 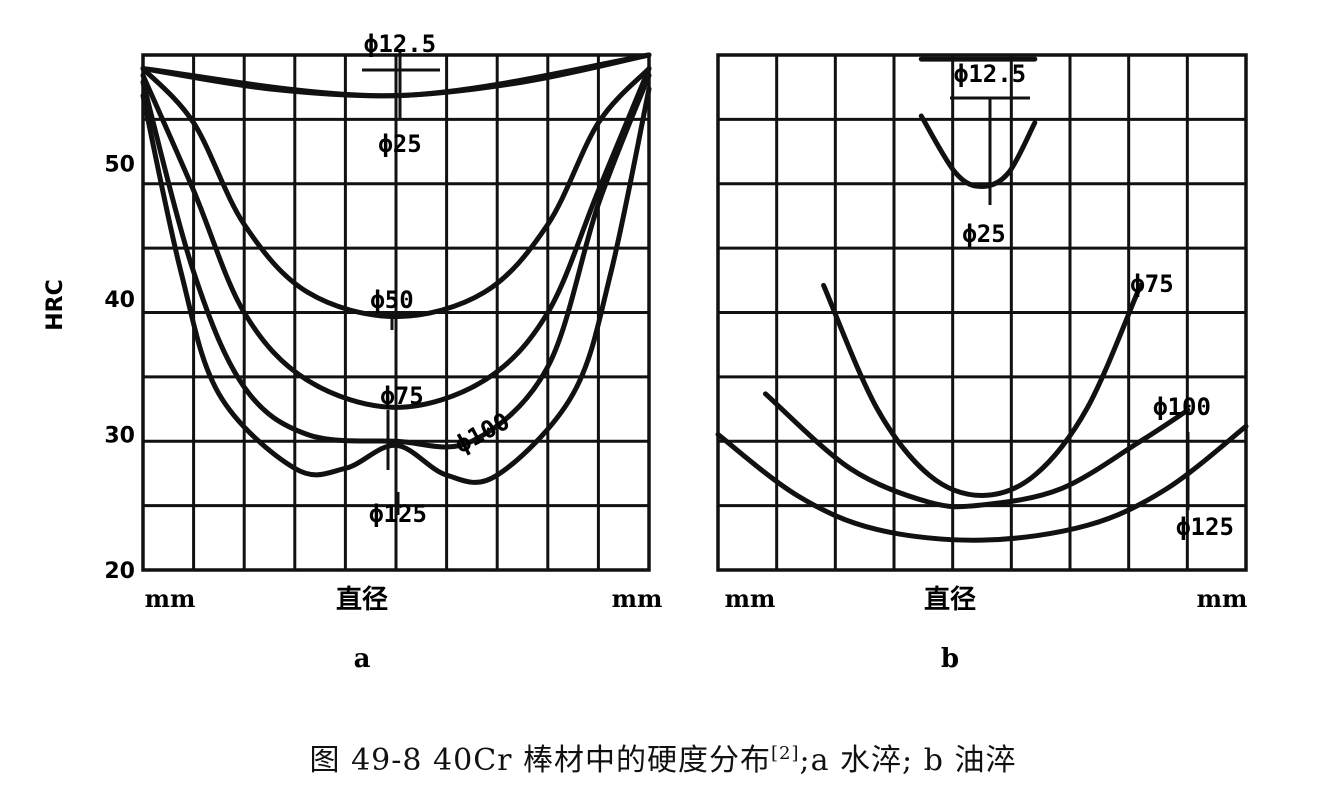 I want to click on curve-d50, so click(x=396, y=193).